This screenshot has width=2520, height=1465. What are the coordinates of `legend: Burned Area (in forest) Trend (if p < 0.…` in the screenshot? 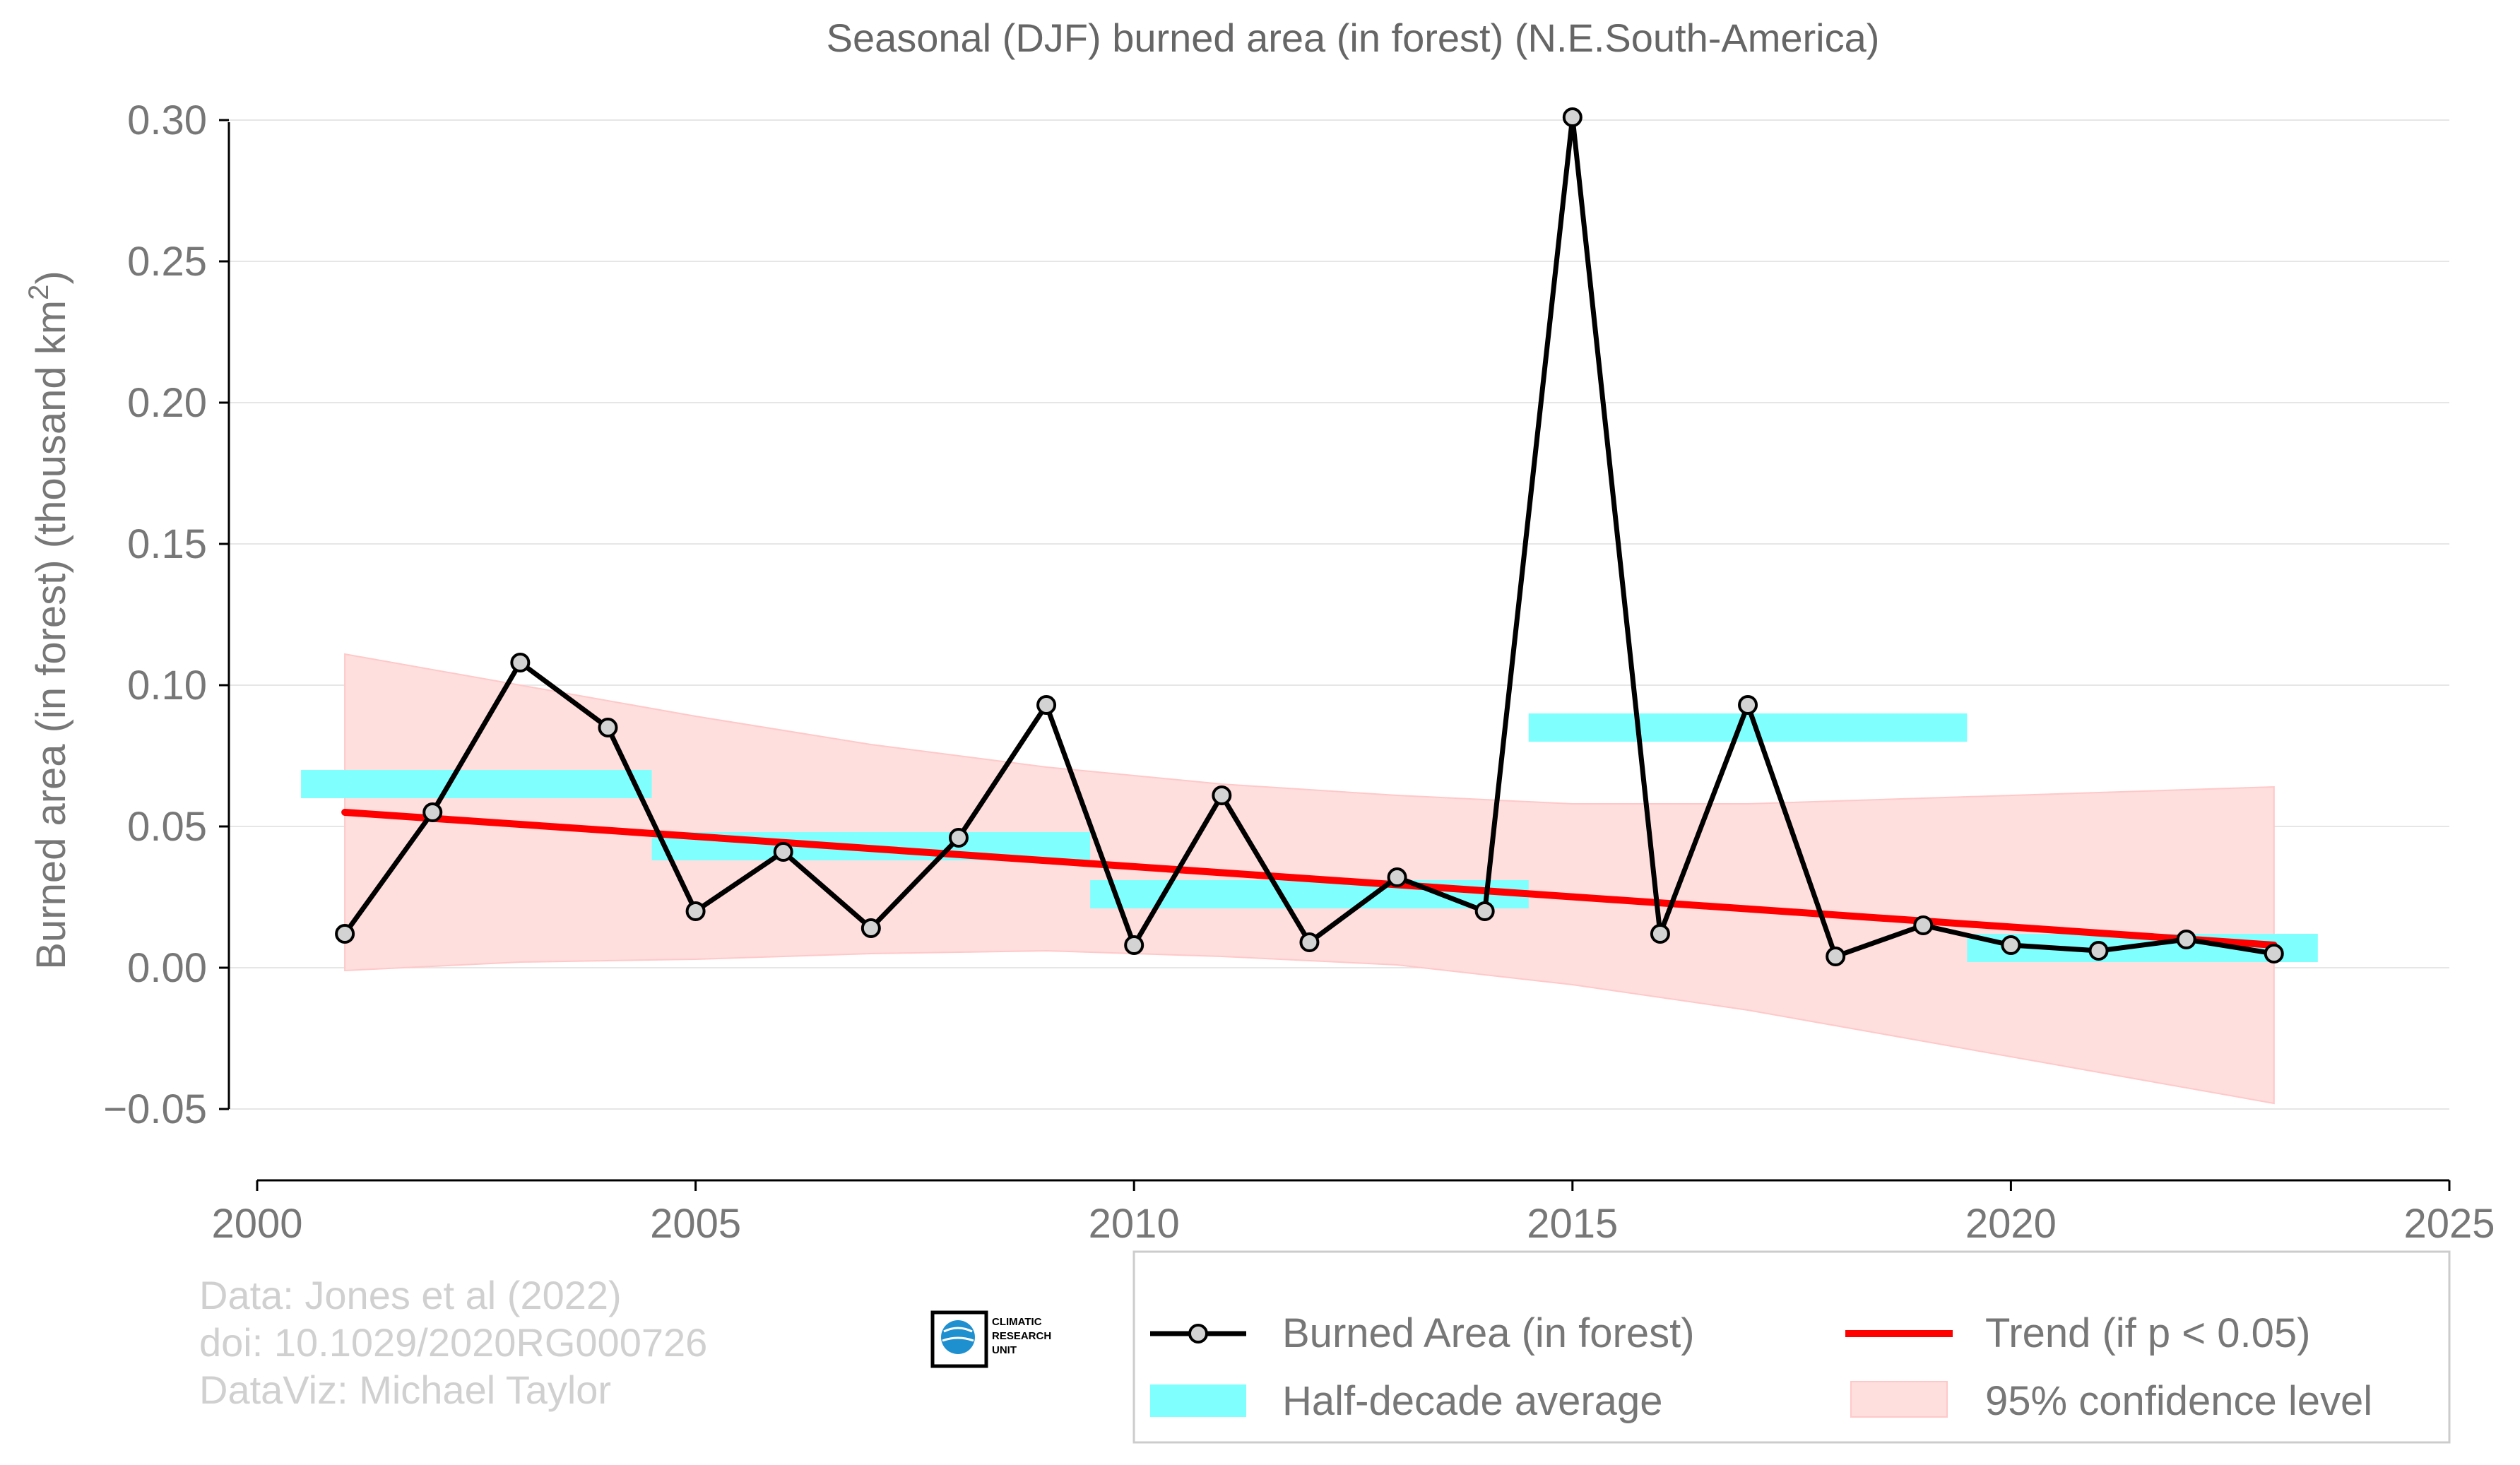 It's located at (1792, 1347).